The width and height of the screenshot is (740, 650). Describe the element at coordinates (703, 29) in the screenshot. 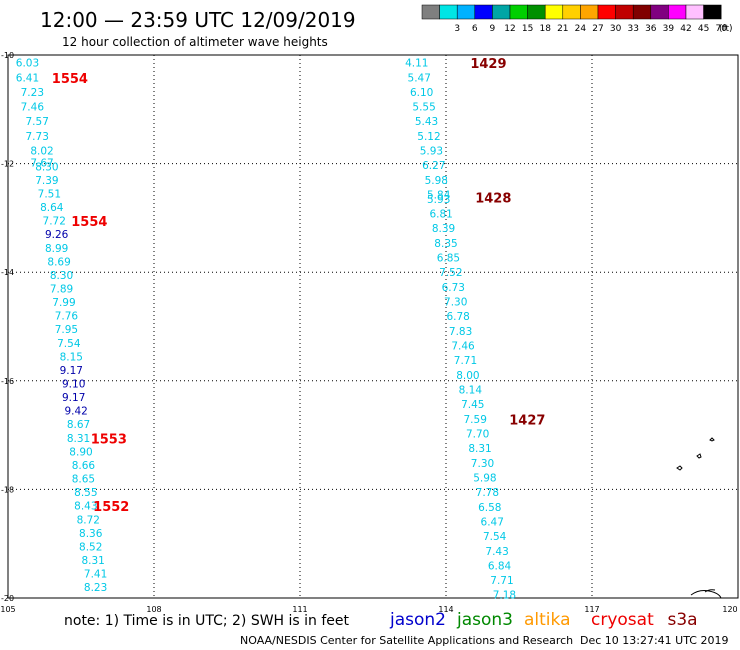

I see `legend-bin-label: 45` at that location.